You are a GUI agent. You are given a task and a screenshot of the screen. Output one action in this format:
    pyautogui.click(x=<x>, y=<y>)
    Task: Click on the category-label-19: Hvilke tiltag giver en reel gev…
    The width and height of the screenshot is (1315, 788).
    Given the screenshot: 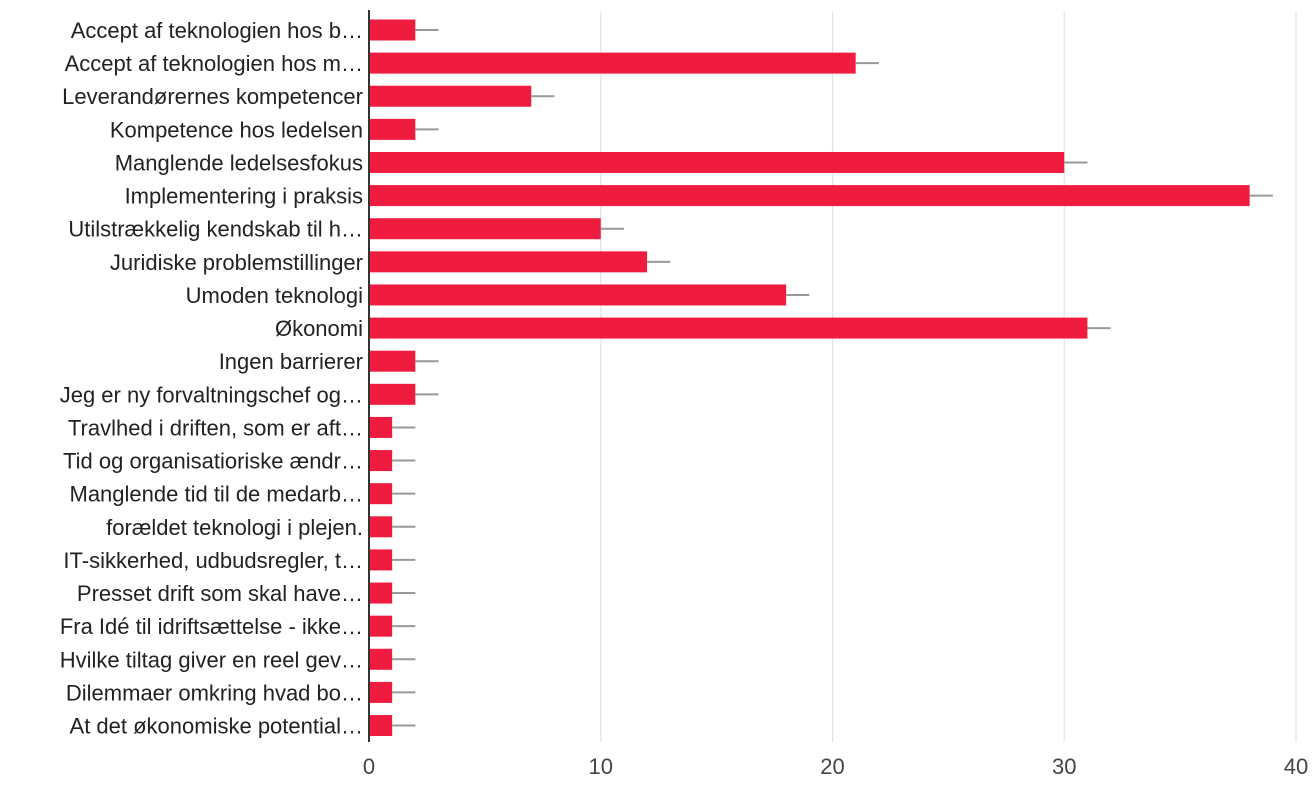 What is the action you would take?
    pyautogui.click(x=211, y=659)
    